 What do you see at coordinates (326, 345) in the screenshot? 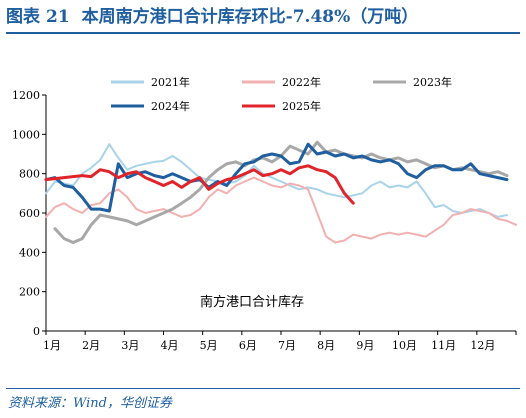
I see `x-tick-label: 8月` at bounding box center [326, 345].